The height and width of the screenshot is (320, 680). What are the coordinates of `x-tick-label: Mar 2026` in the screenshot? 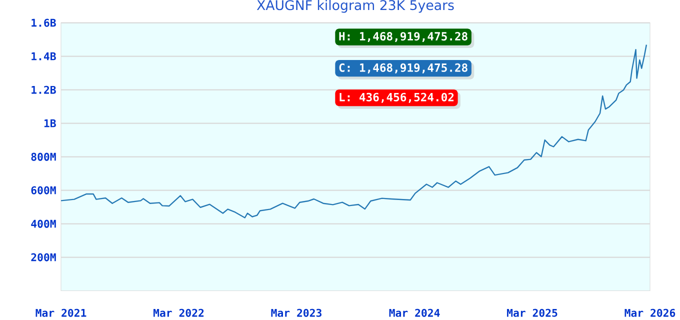 It's located at (650, 312).